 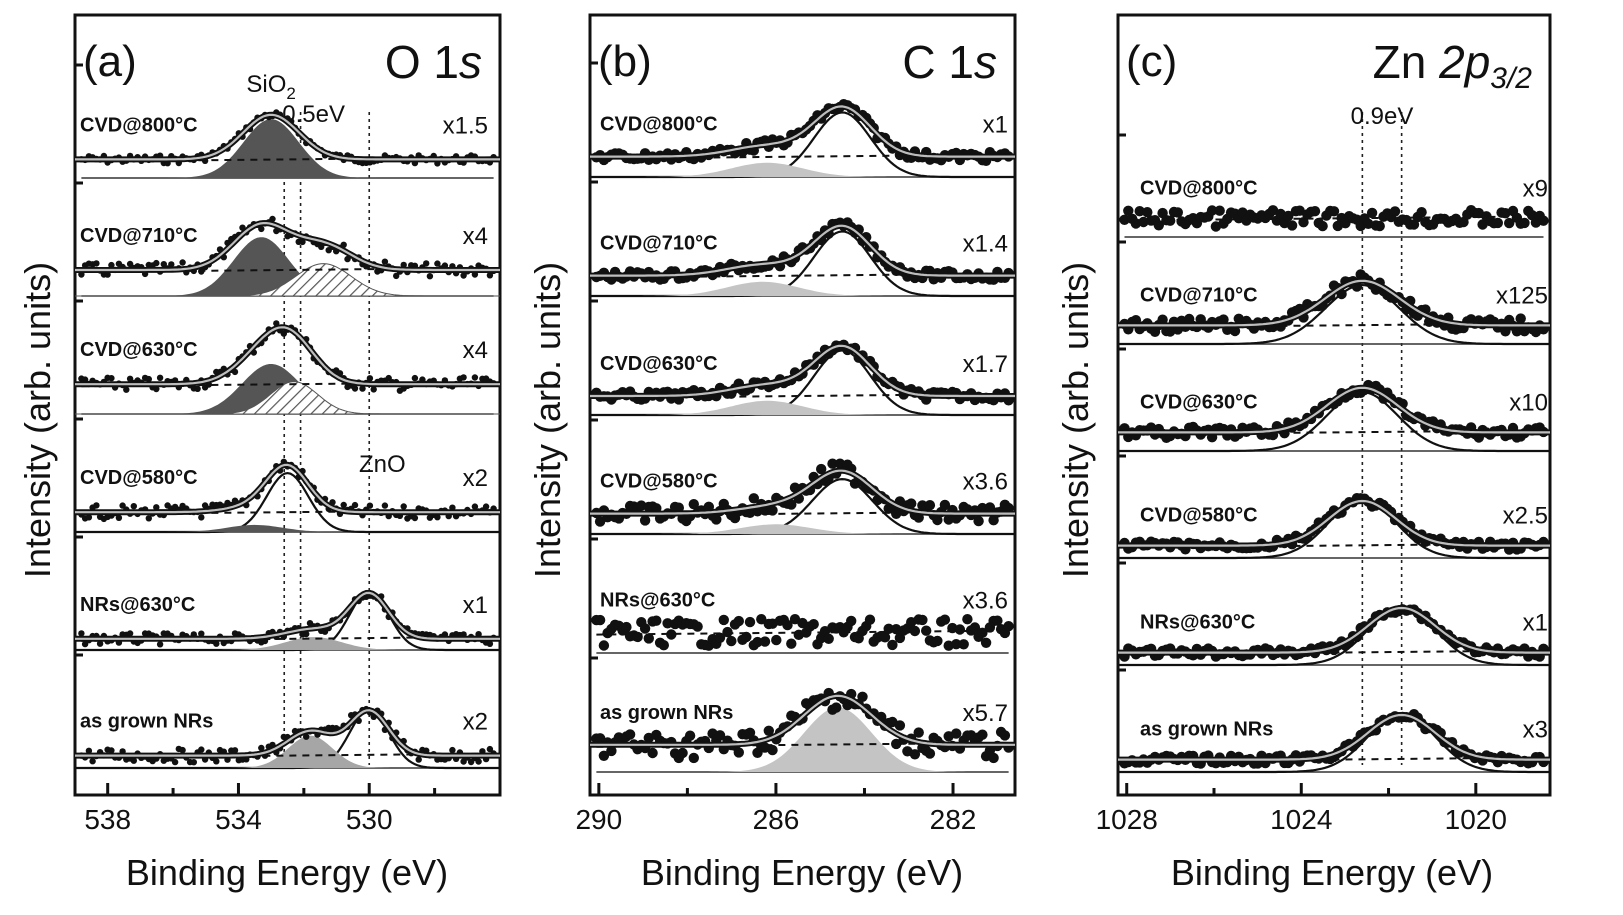 What do you see at coordinates (802, 378) in the screenshot?
I see `spectrum-2: CVD@630°C x1.7` at bounding box center [802, 378].